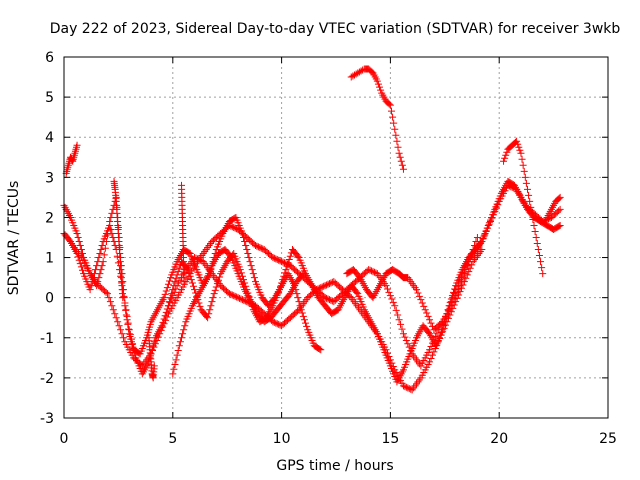 This screenshot has width=640, height=480. Describe the element at coordinates (49, 58) in the screenshot. I see `y-tick-label: 6` at that location.